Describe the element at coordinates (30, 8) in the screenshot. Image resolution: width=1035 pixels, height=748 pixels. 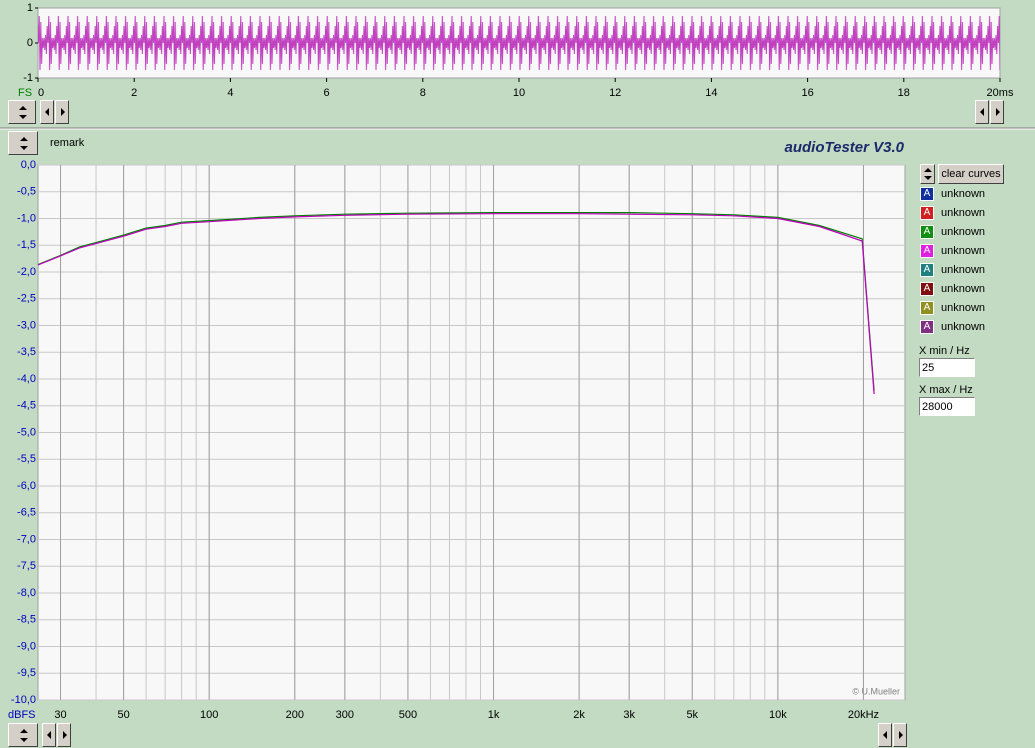
I see `y-tick-label: 1` at that location.